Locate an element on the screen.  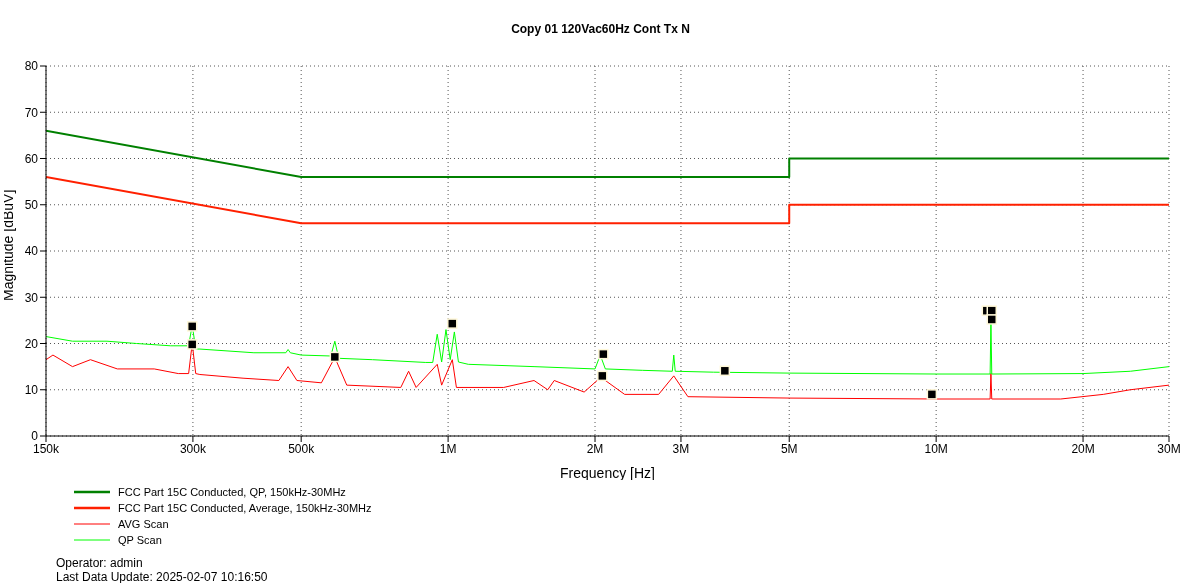
y-tick-label: 0 is located at coordinates (35, 436).